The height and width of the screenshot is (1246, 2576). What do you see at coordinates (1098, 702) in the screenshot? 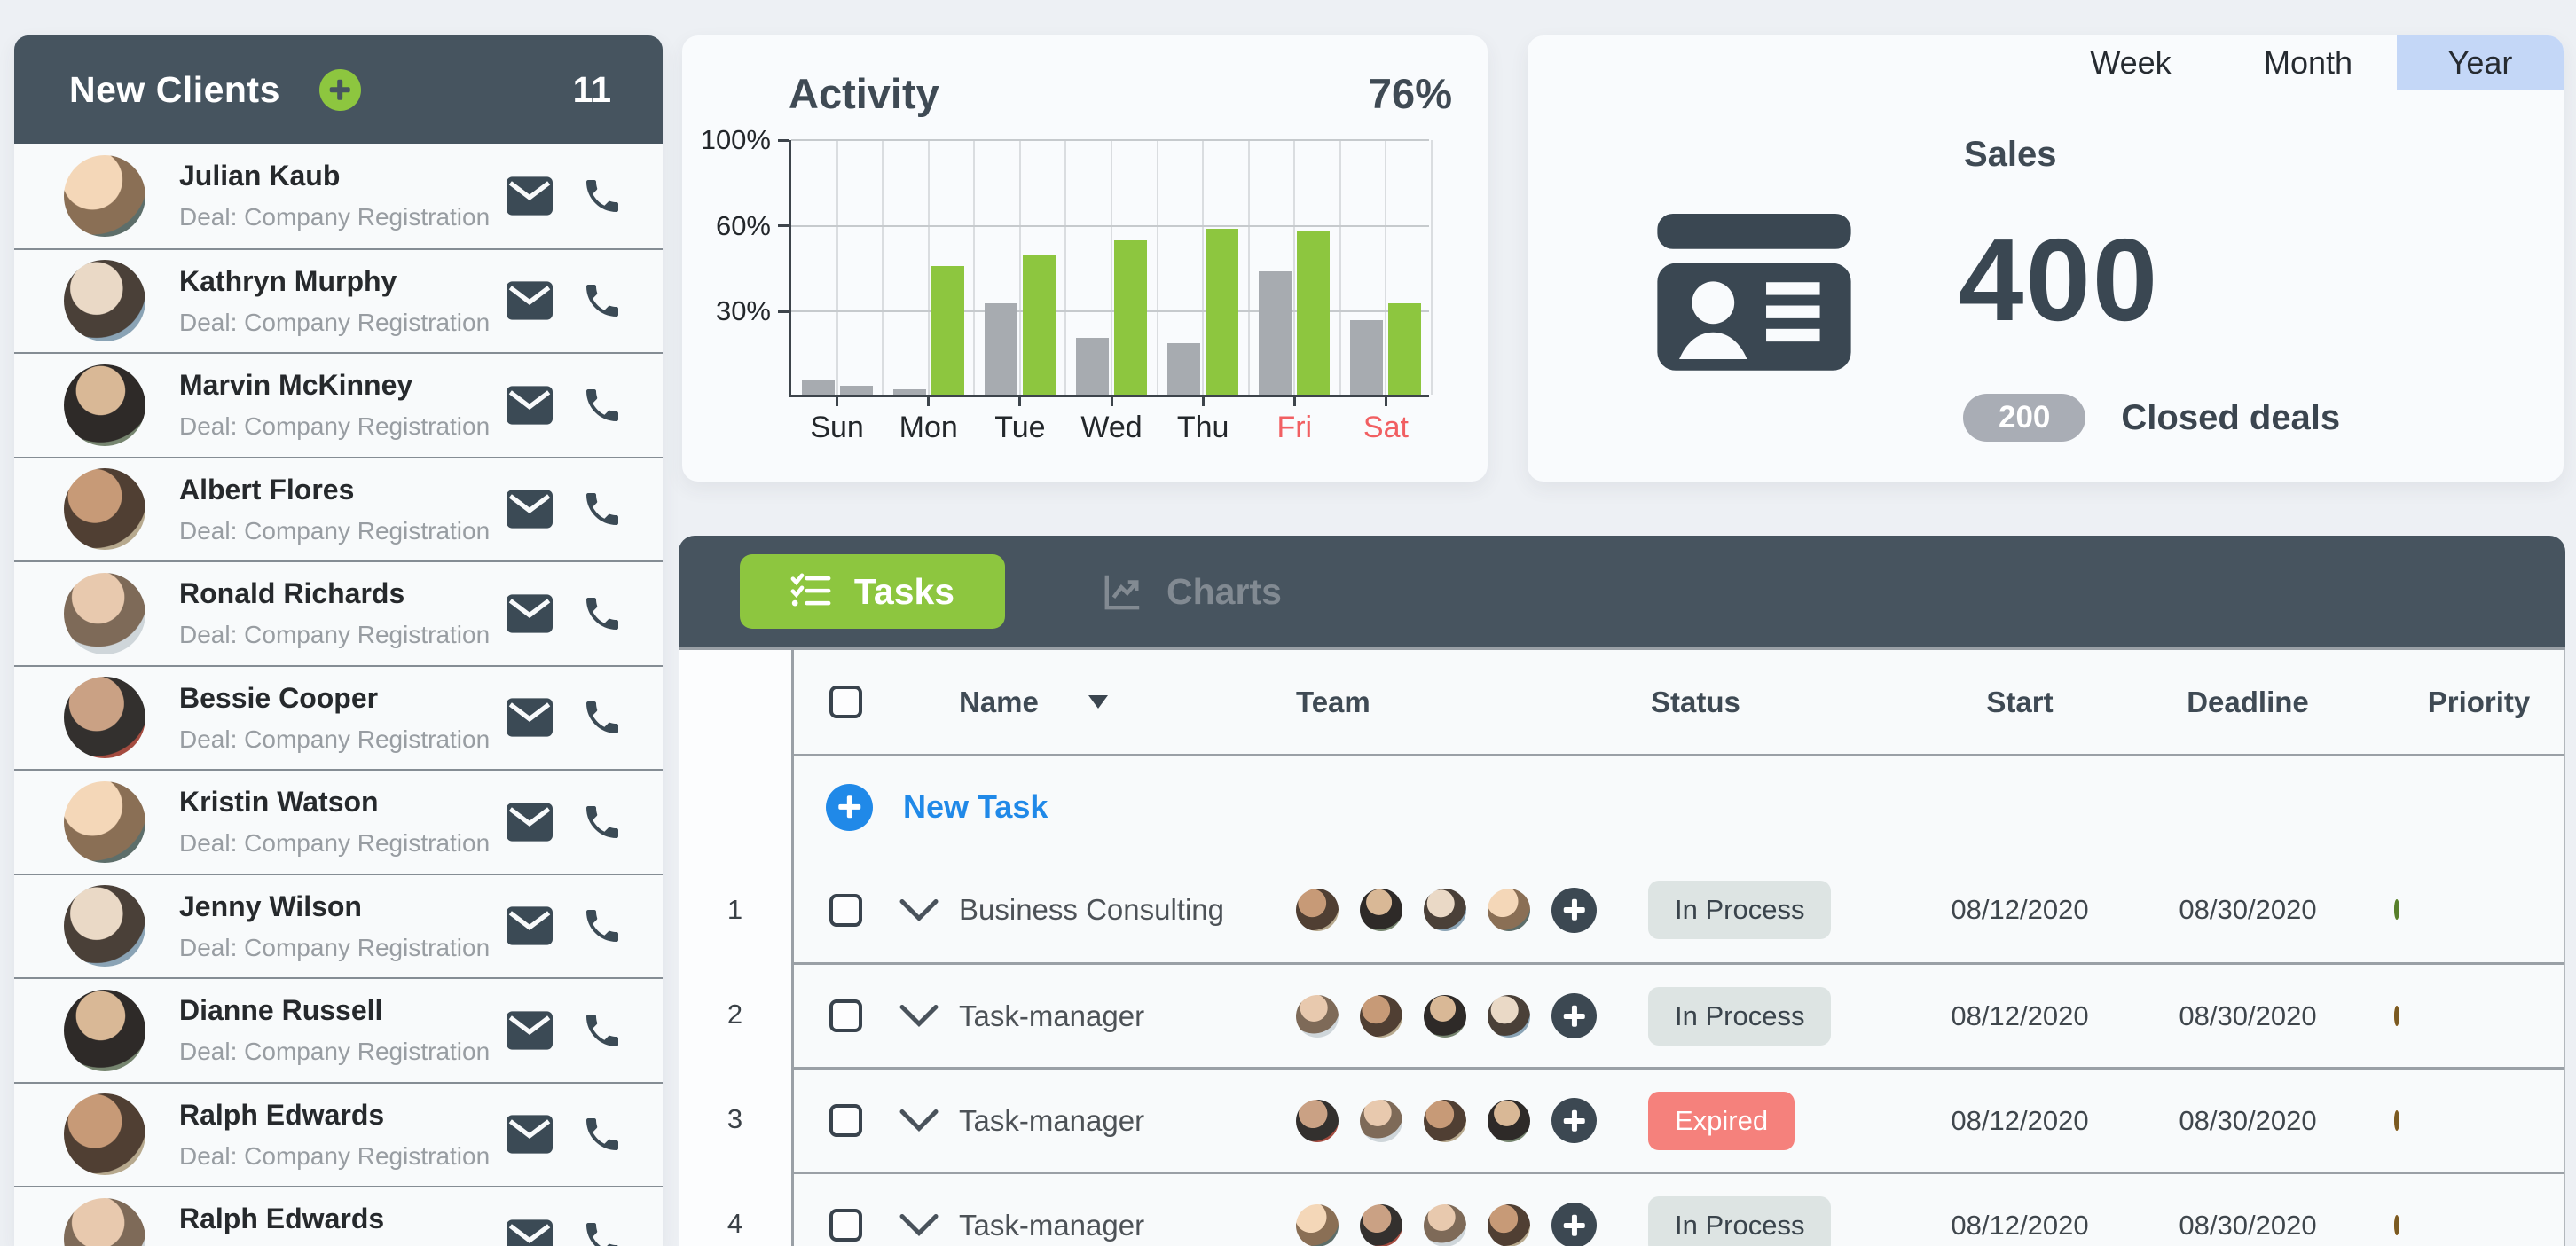
I see `sort-caret-icon` at bounding box center [1098, 702].